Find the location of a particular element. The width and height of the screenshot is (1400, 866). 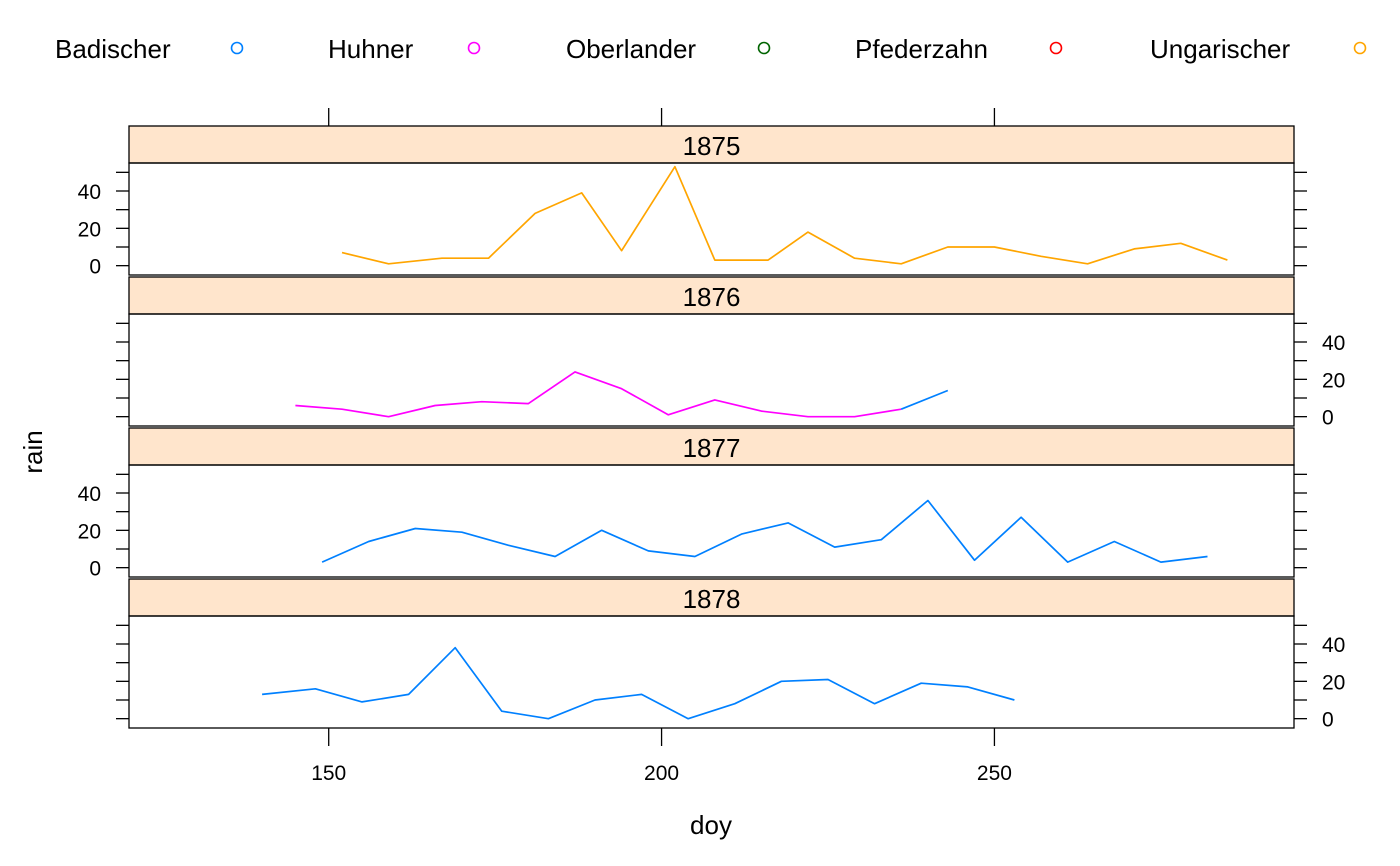

strip-label-1875: 1875 is located at coordinates (712, 146).